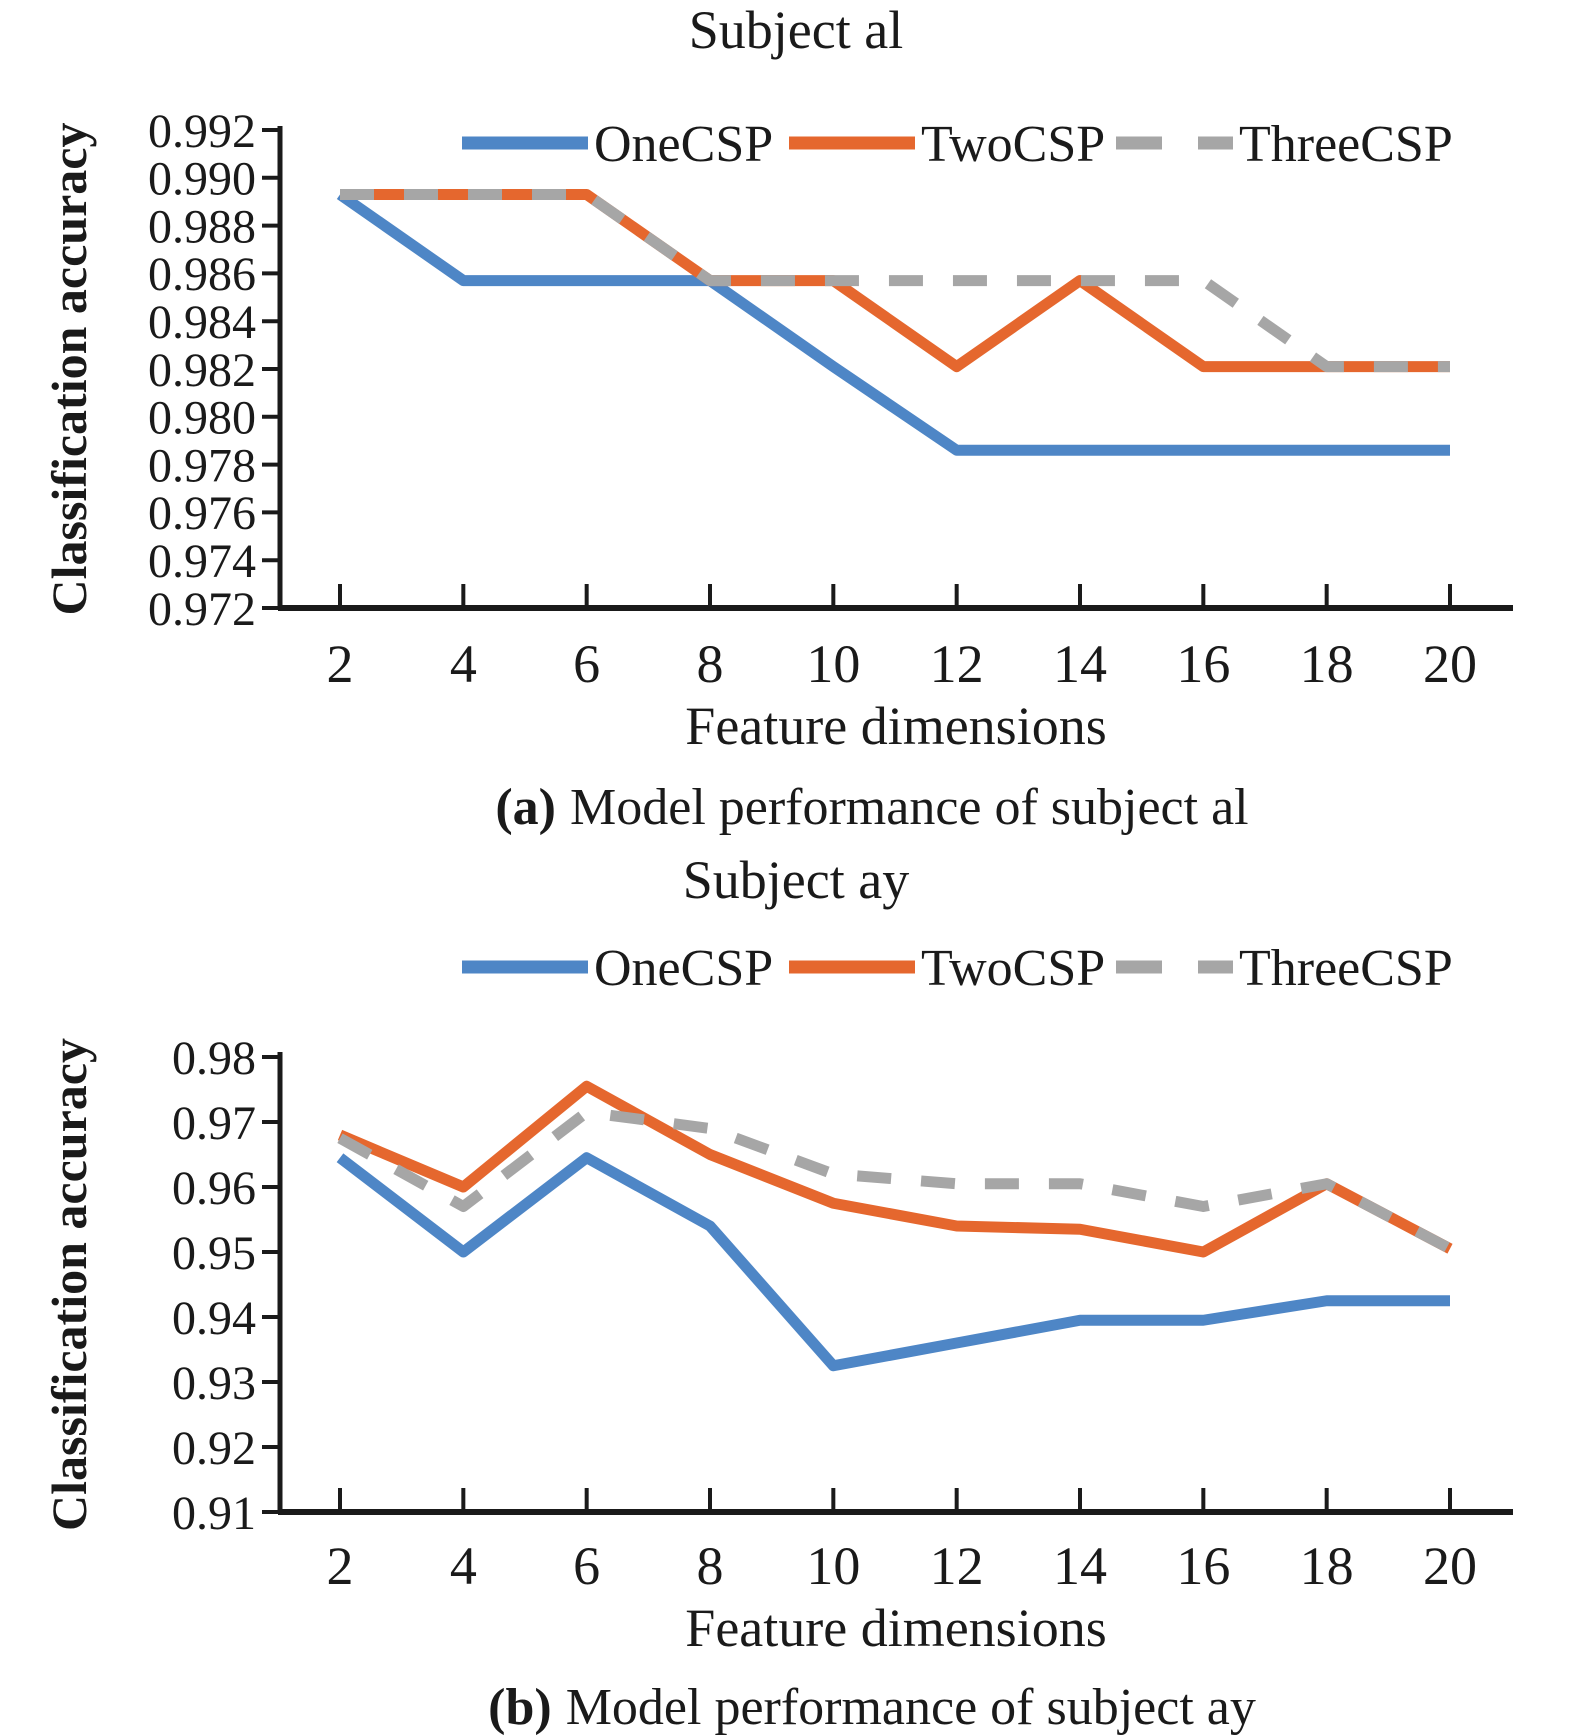  I want to click on y-tick-label: 0.94, so click(214, 1318).